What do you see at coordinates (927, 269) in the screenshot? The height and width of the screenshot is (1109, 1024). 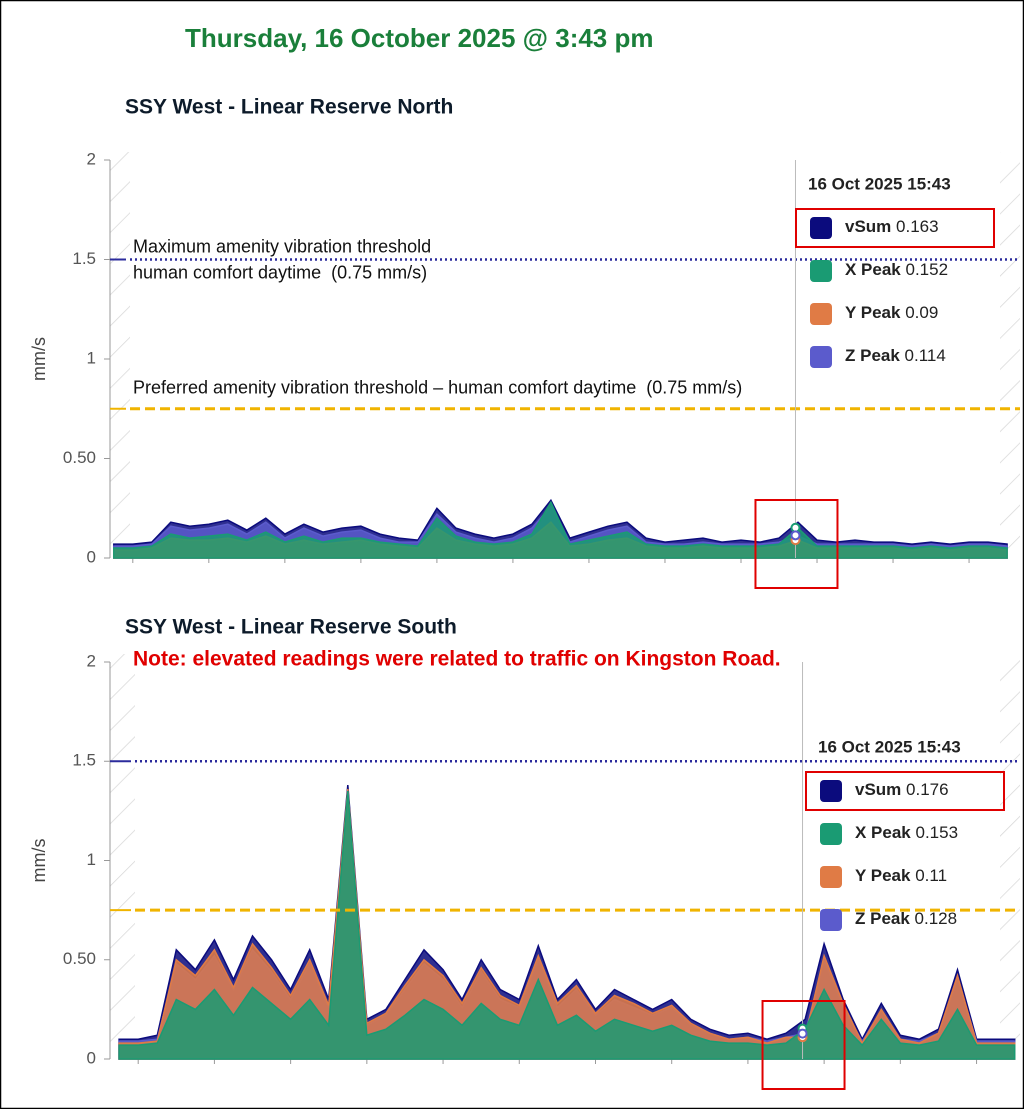 I see `tooltip-value: 0.152` at bounding box center [927, 269].